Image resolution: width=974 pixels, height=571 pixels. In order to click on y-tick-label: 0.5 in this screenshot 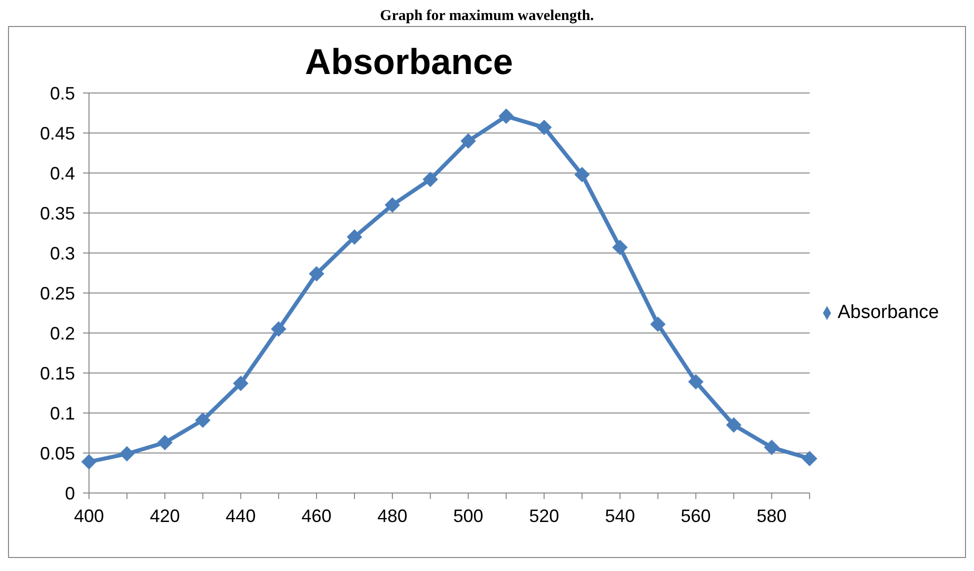, I will do `click(62, 93)`.